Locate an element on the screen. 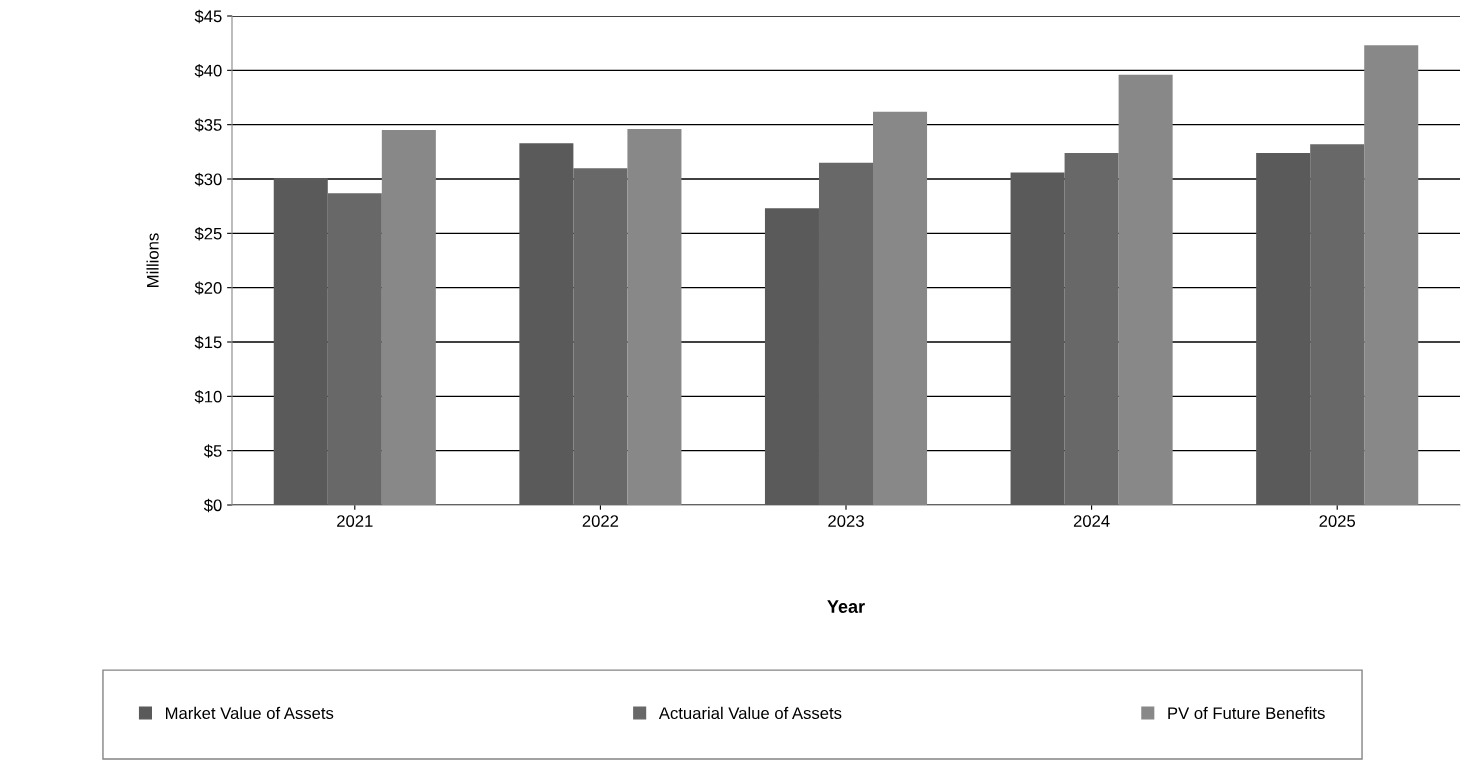 The width and height of the screenshot is (1465, 783). x-tick-label: 2022 is located at coordinates (600, 521).